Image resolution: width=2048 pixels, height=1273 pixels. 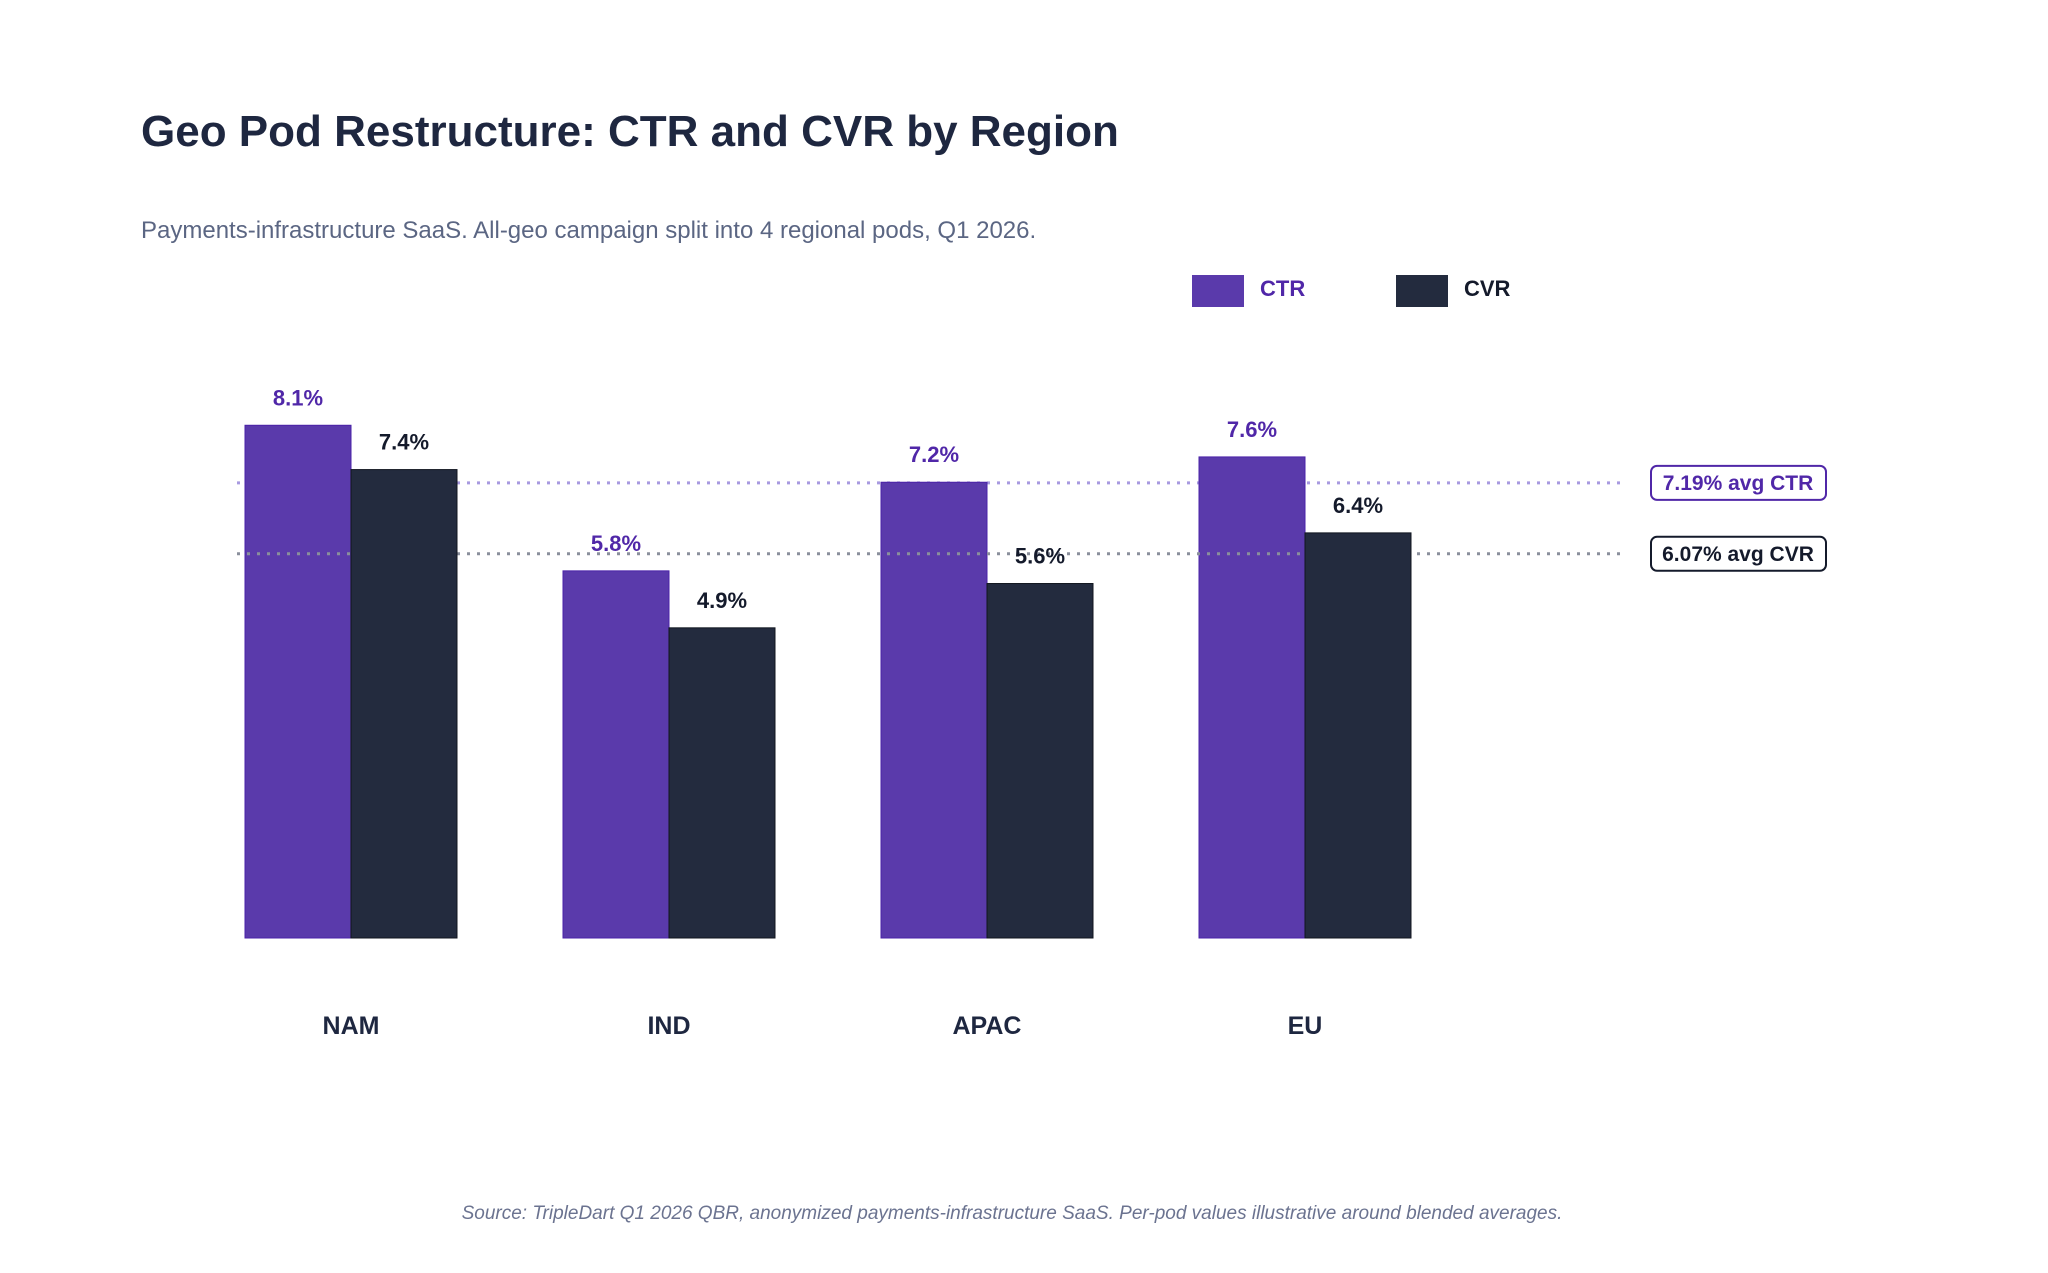 What do you see at coordinates (404, 704) in the screenshot?
I see `bar-cvr-nam` at bounding box center [404, 704].